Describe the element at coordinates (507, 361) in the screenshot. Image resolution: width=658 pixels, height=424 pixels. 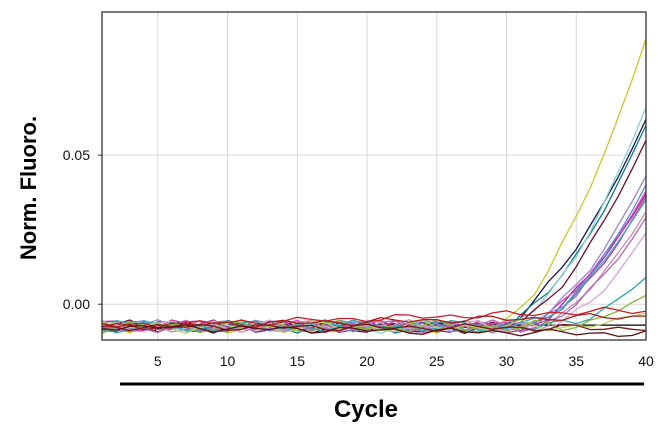
I see `x-tick-label: 30` at that location.